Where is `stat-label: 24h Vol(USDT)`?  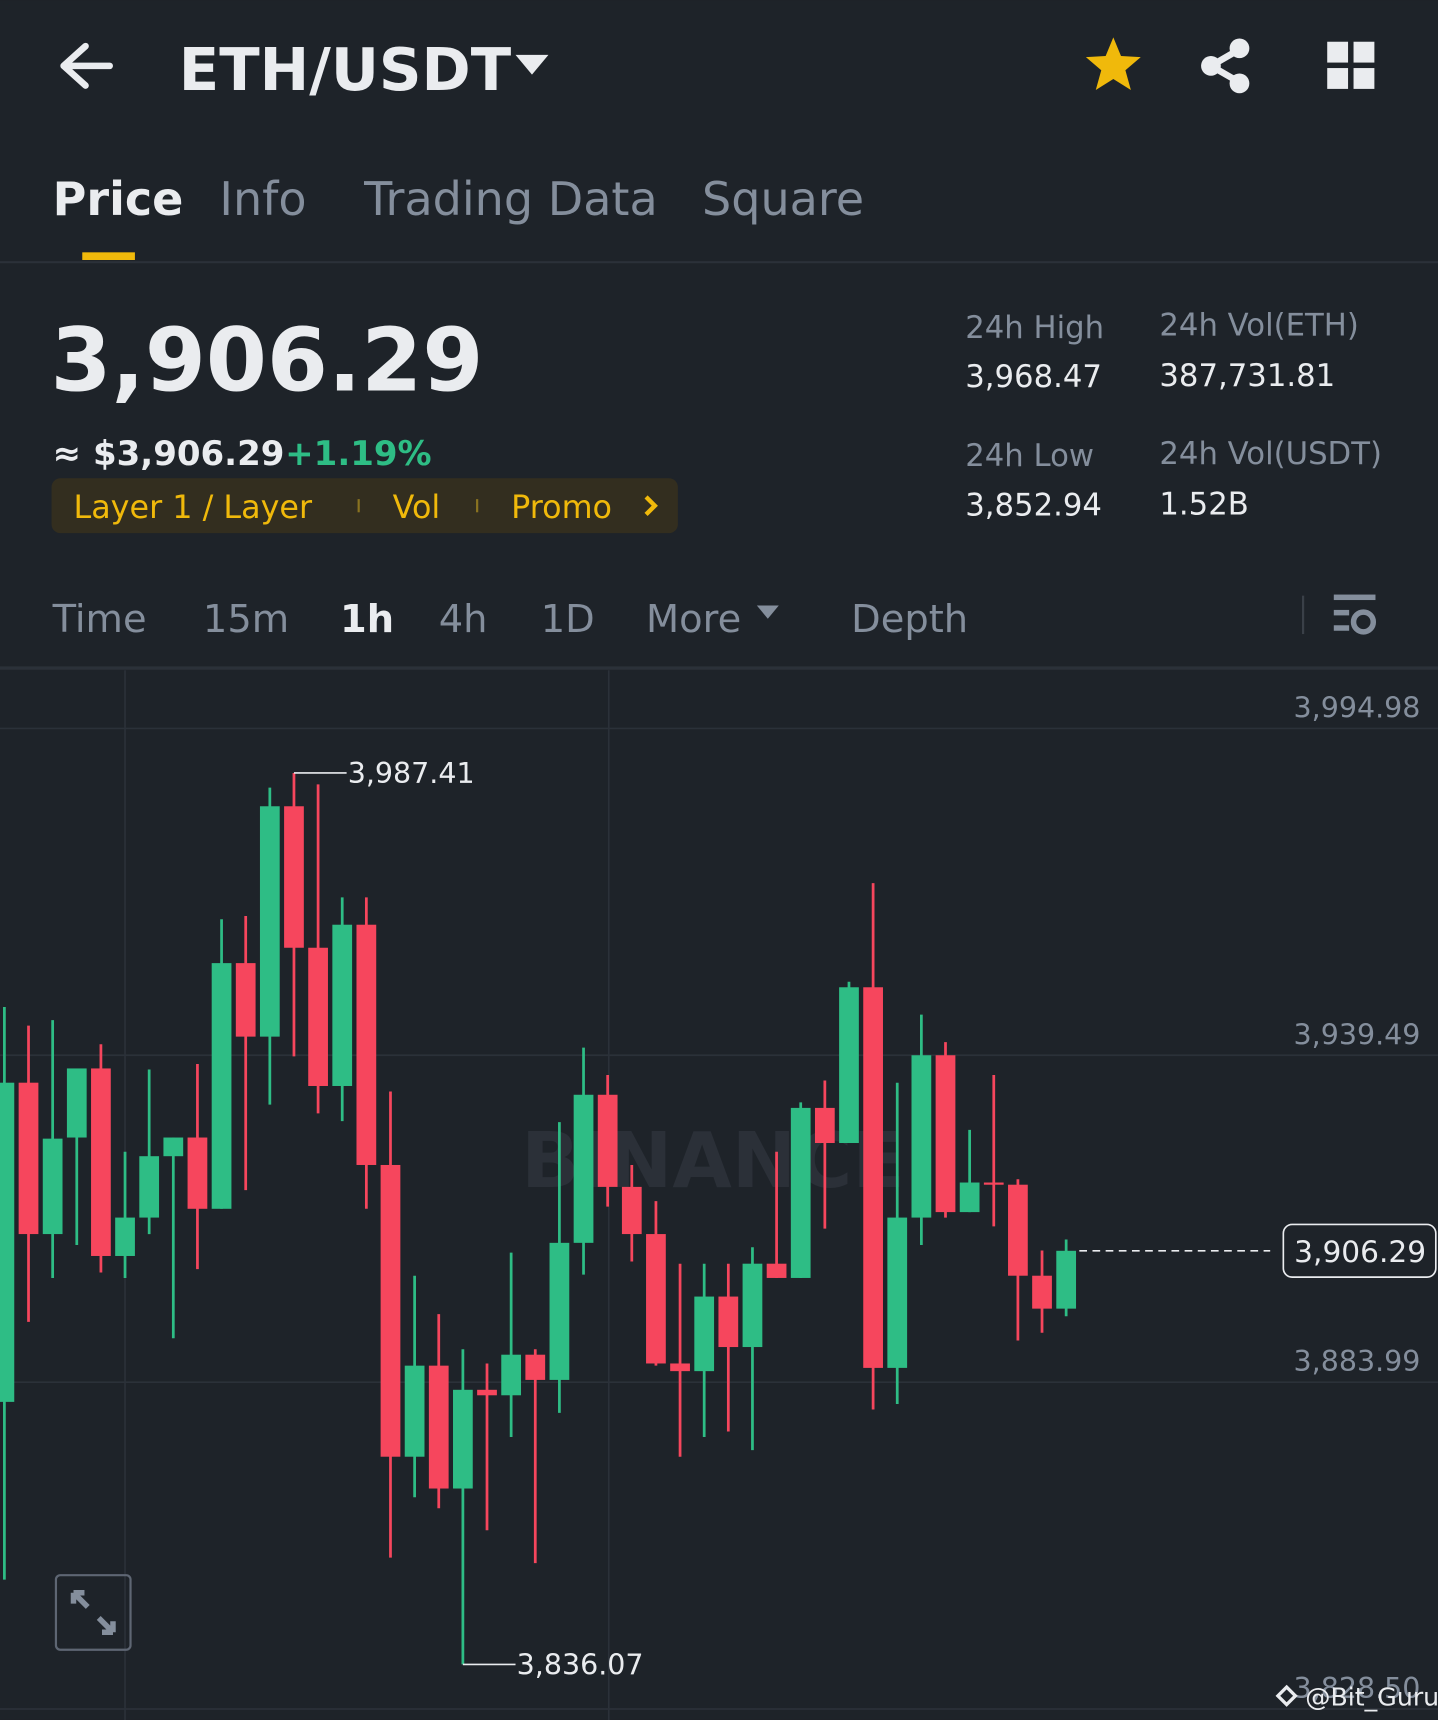 stat-label: 24h Vol(USDT) is located at coordinates (1270, 454).